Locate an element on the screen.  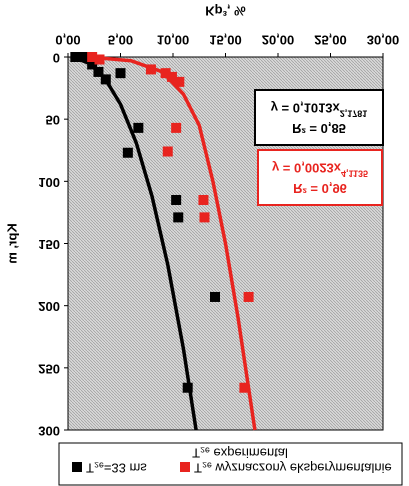
equation: y = 0,1013x2,1781 is located at coordinates (319, 109).